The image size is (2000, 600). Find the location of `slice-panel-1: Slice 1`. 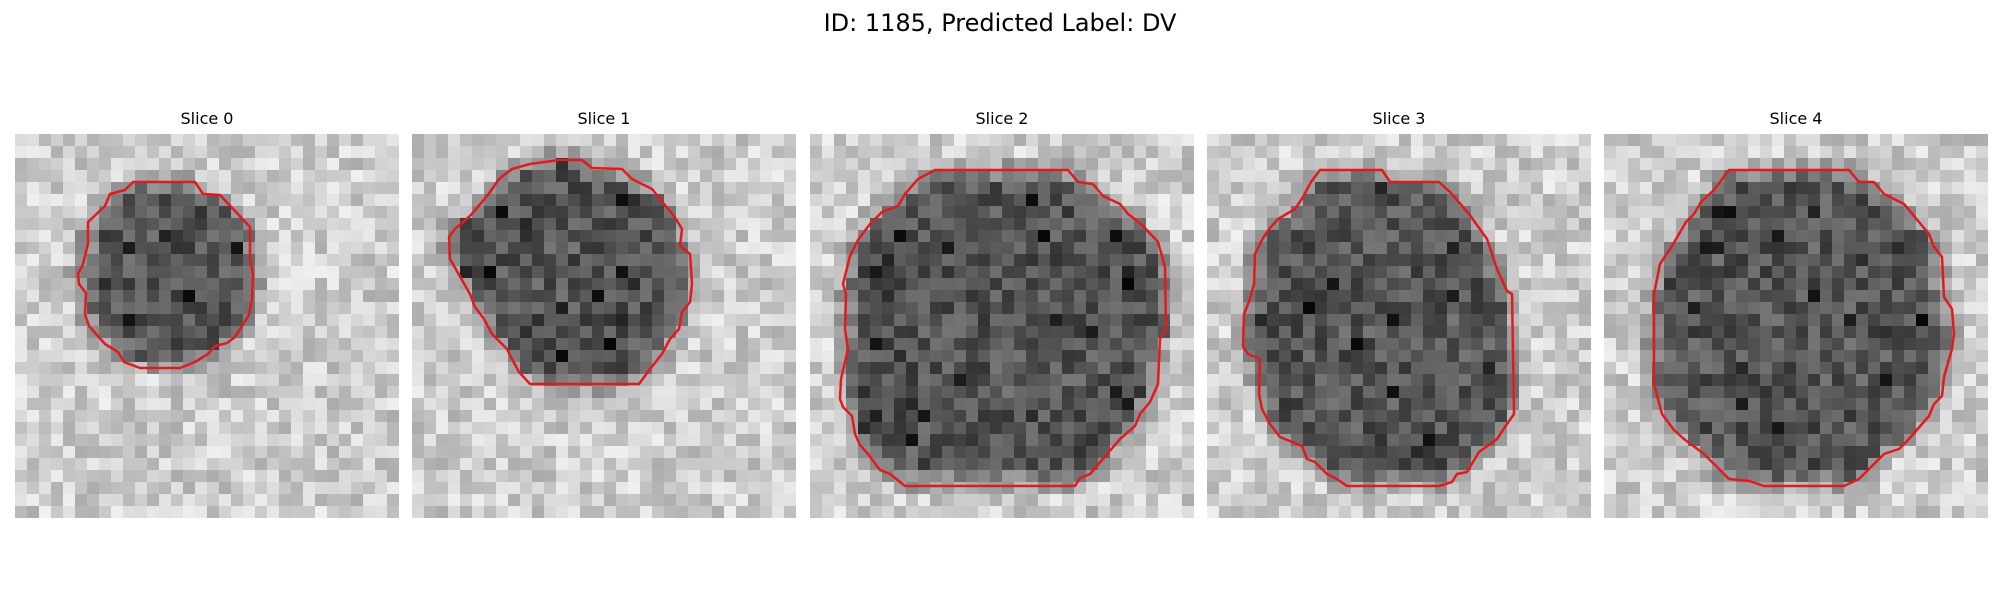

slice-panel-1: Slice 1 is located at coordinates (604, 312).